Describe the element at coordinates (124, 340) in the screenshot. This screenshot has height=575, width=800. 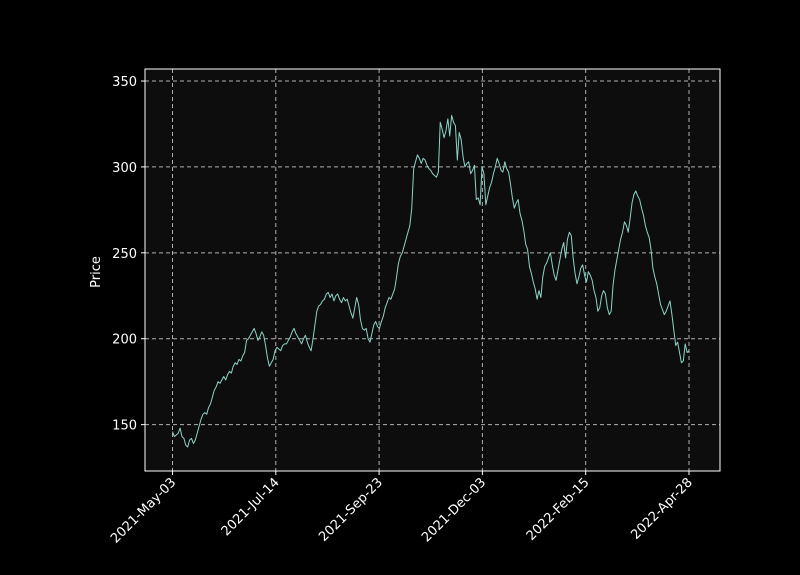
I see `y-tick-label: 200` at that location.